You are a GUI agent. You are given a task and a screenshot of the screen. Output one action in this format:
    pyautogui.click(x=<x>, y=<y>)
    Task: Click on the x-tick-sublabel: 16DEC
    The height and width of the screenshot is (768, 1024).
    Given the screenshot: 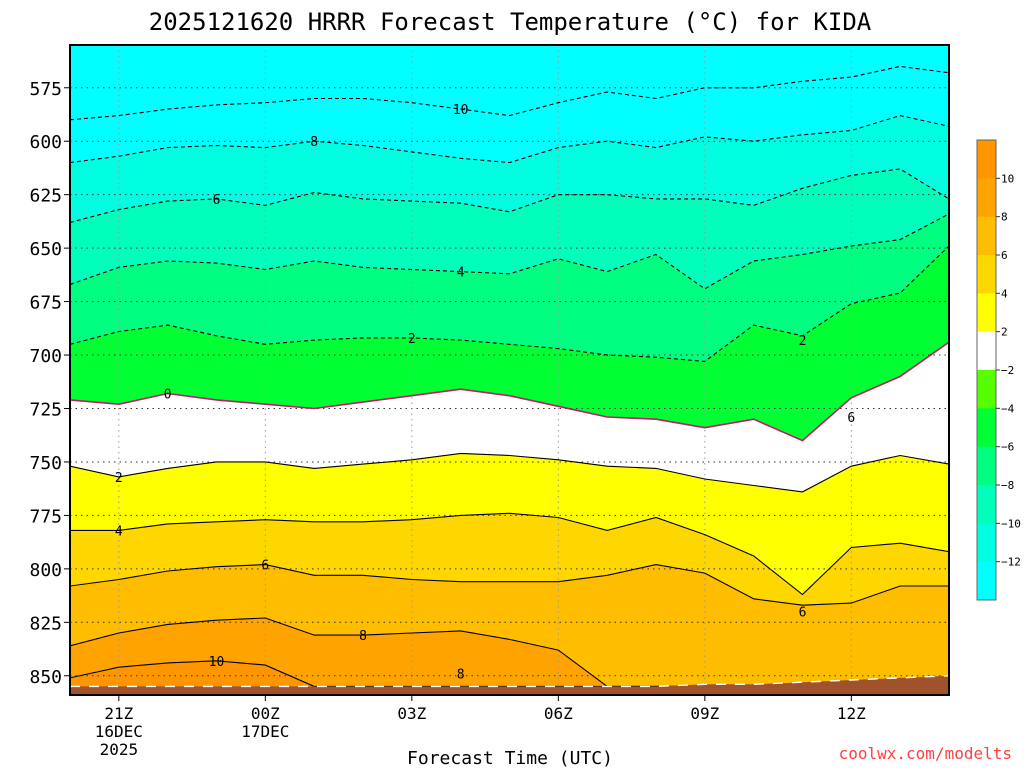 What is the action you would take?
    pyautogui.click(x=119, y=731)
    